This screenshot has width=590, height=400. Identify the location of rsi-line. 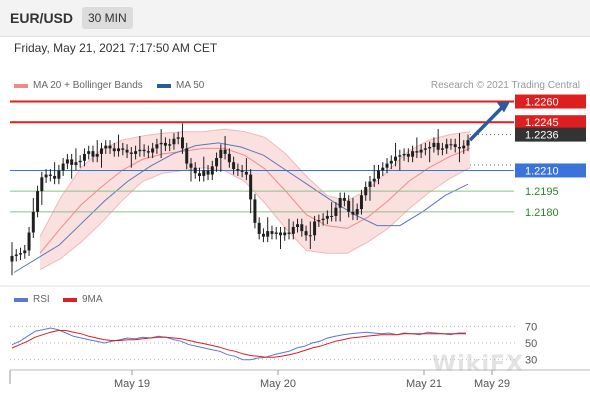
(238, 344).